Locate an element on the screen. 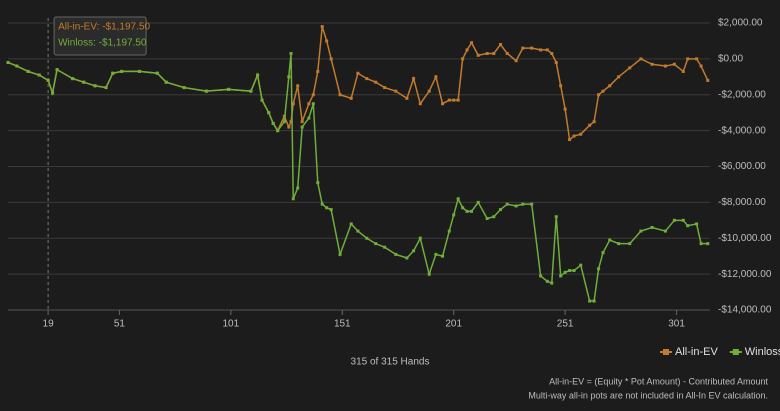 The width and height of the screenshot is (780, 411). x-tick-label: 101 is located at coordinates (231, 324).